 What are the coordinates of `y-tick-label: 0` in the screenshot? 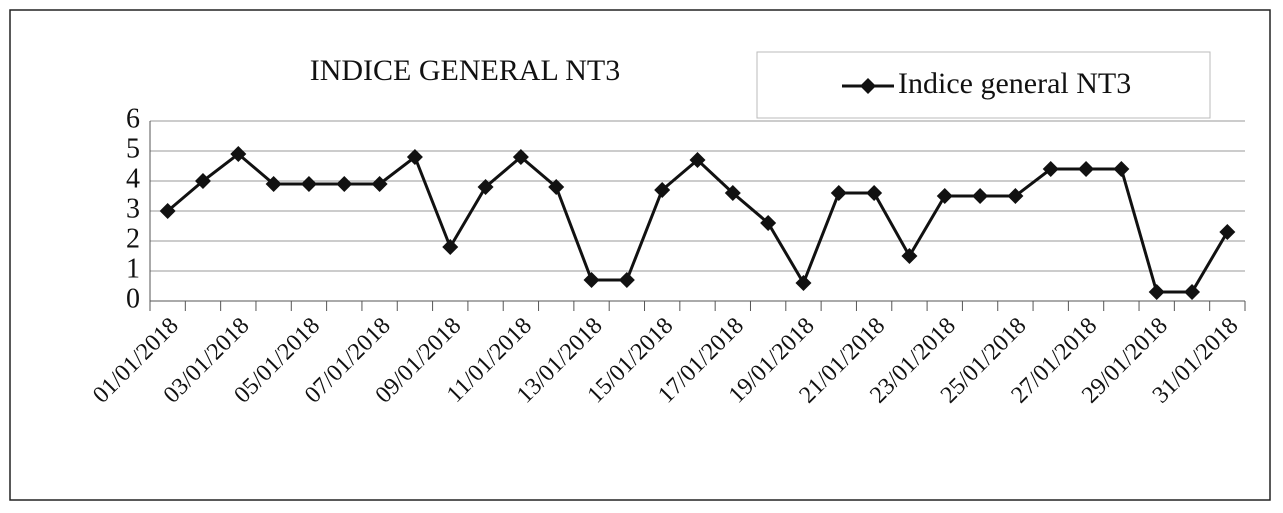 It's located at (133, 298).